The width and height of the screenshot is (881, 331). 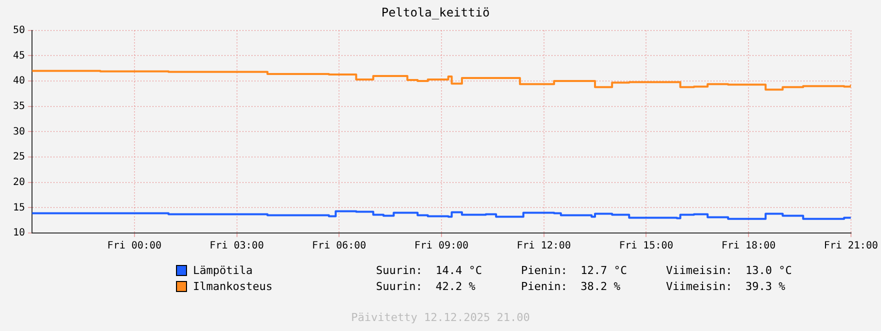 I want to click on x-tick-label: Fri 12:00, so click(x=543, y=246).